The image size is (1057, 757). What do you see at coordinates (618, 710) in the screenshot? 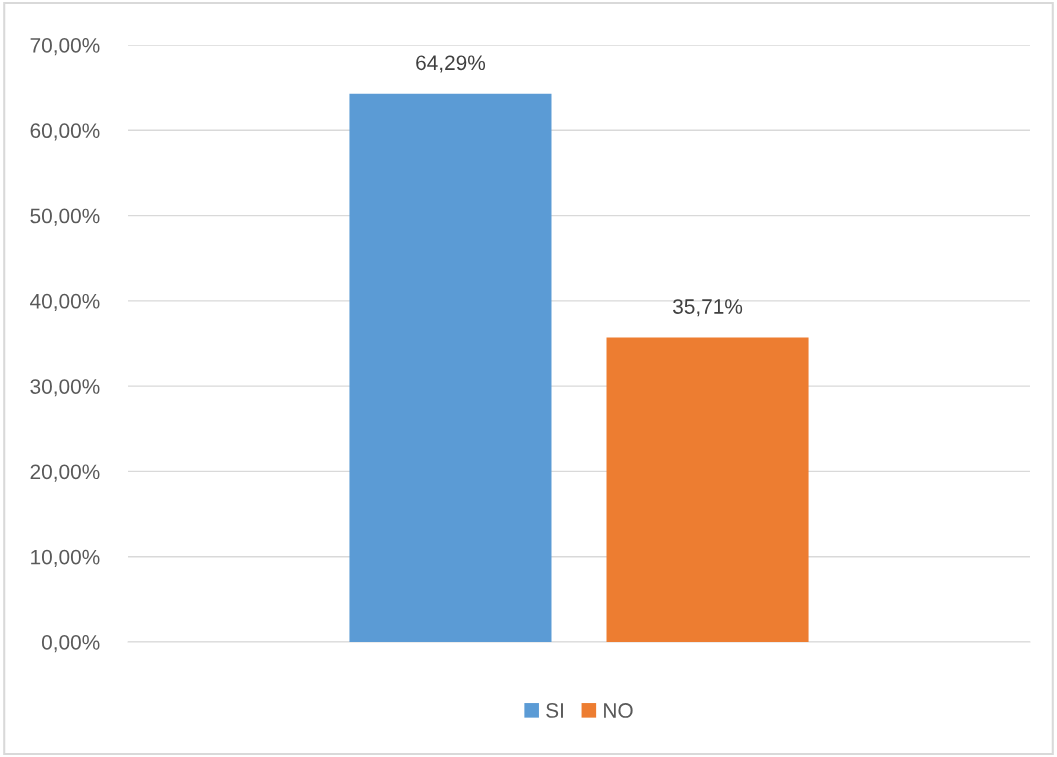
I see `legend-label: NO` at bounding box center [618, 710].